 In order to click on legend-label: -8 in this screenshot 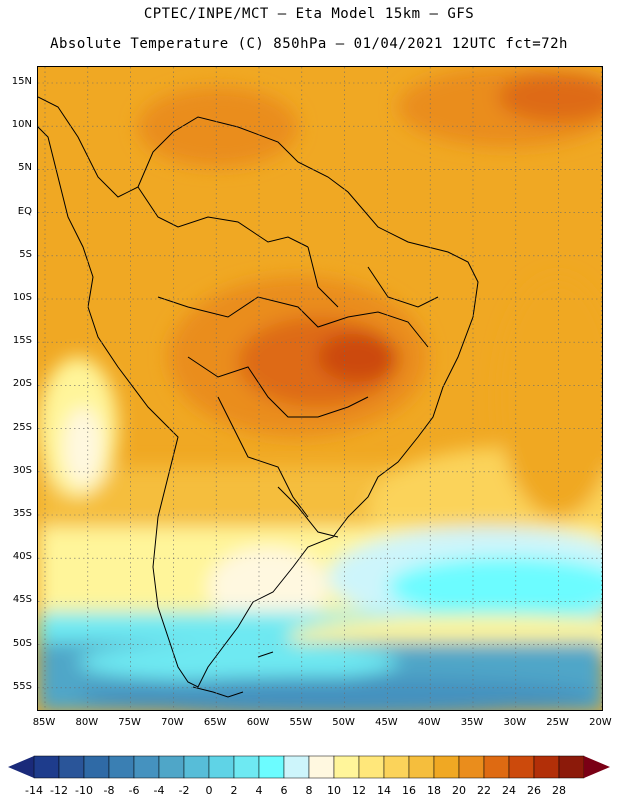, I will do `click(109, 790)`.